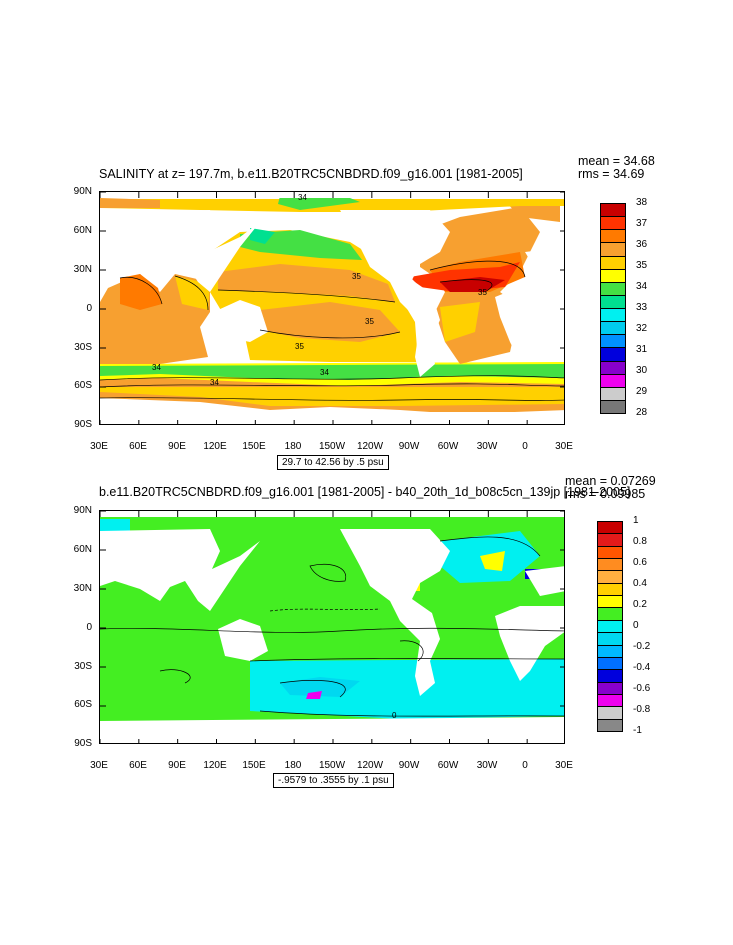 The image size is (733, 945). Describe the element at coordinates (611, 174) in the screenshot. I see `rms-stat: rms = 34.69` at that location.